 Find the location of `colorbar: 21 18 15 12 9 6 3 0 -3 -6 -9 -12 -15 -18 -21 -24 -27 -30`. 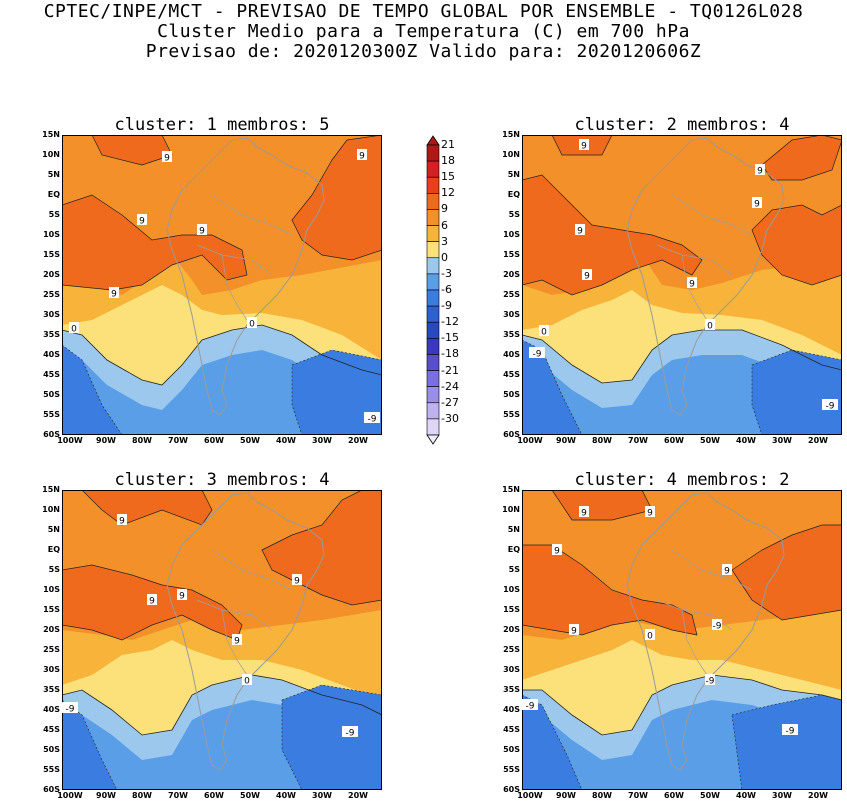

colorbar: 21 18 15 12 9 6 3 0 -3 -6 -9 -12 -15 -18 -21 -24 -27 -30 is located at coordinates (450, 290).